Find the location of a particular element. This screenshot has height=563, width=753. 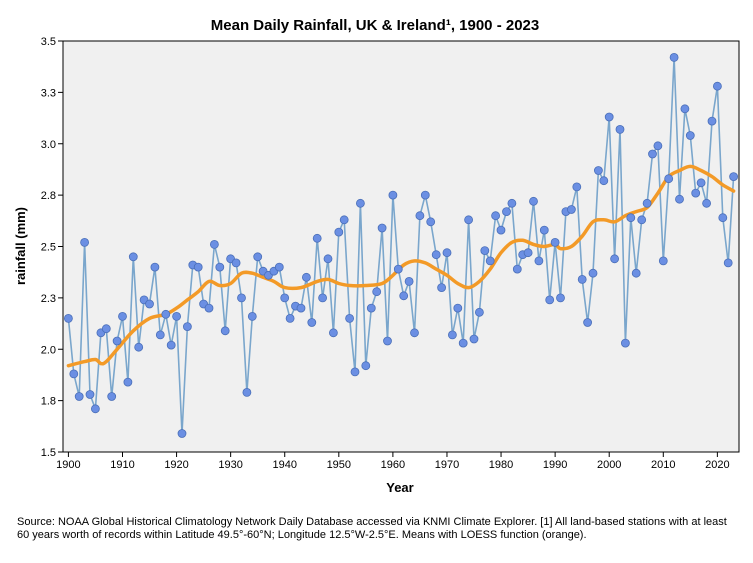

data-point-1964 is located at coordinates (414, 333).